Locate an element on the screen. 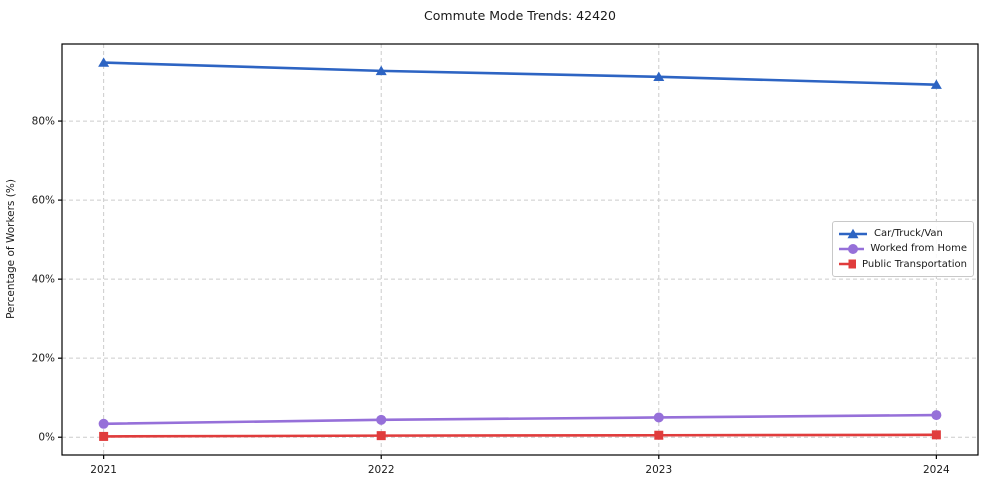  x-tick-label: 2023 is located at coordinates (658, 470).